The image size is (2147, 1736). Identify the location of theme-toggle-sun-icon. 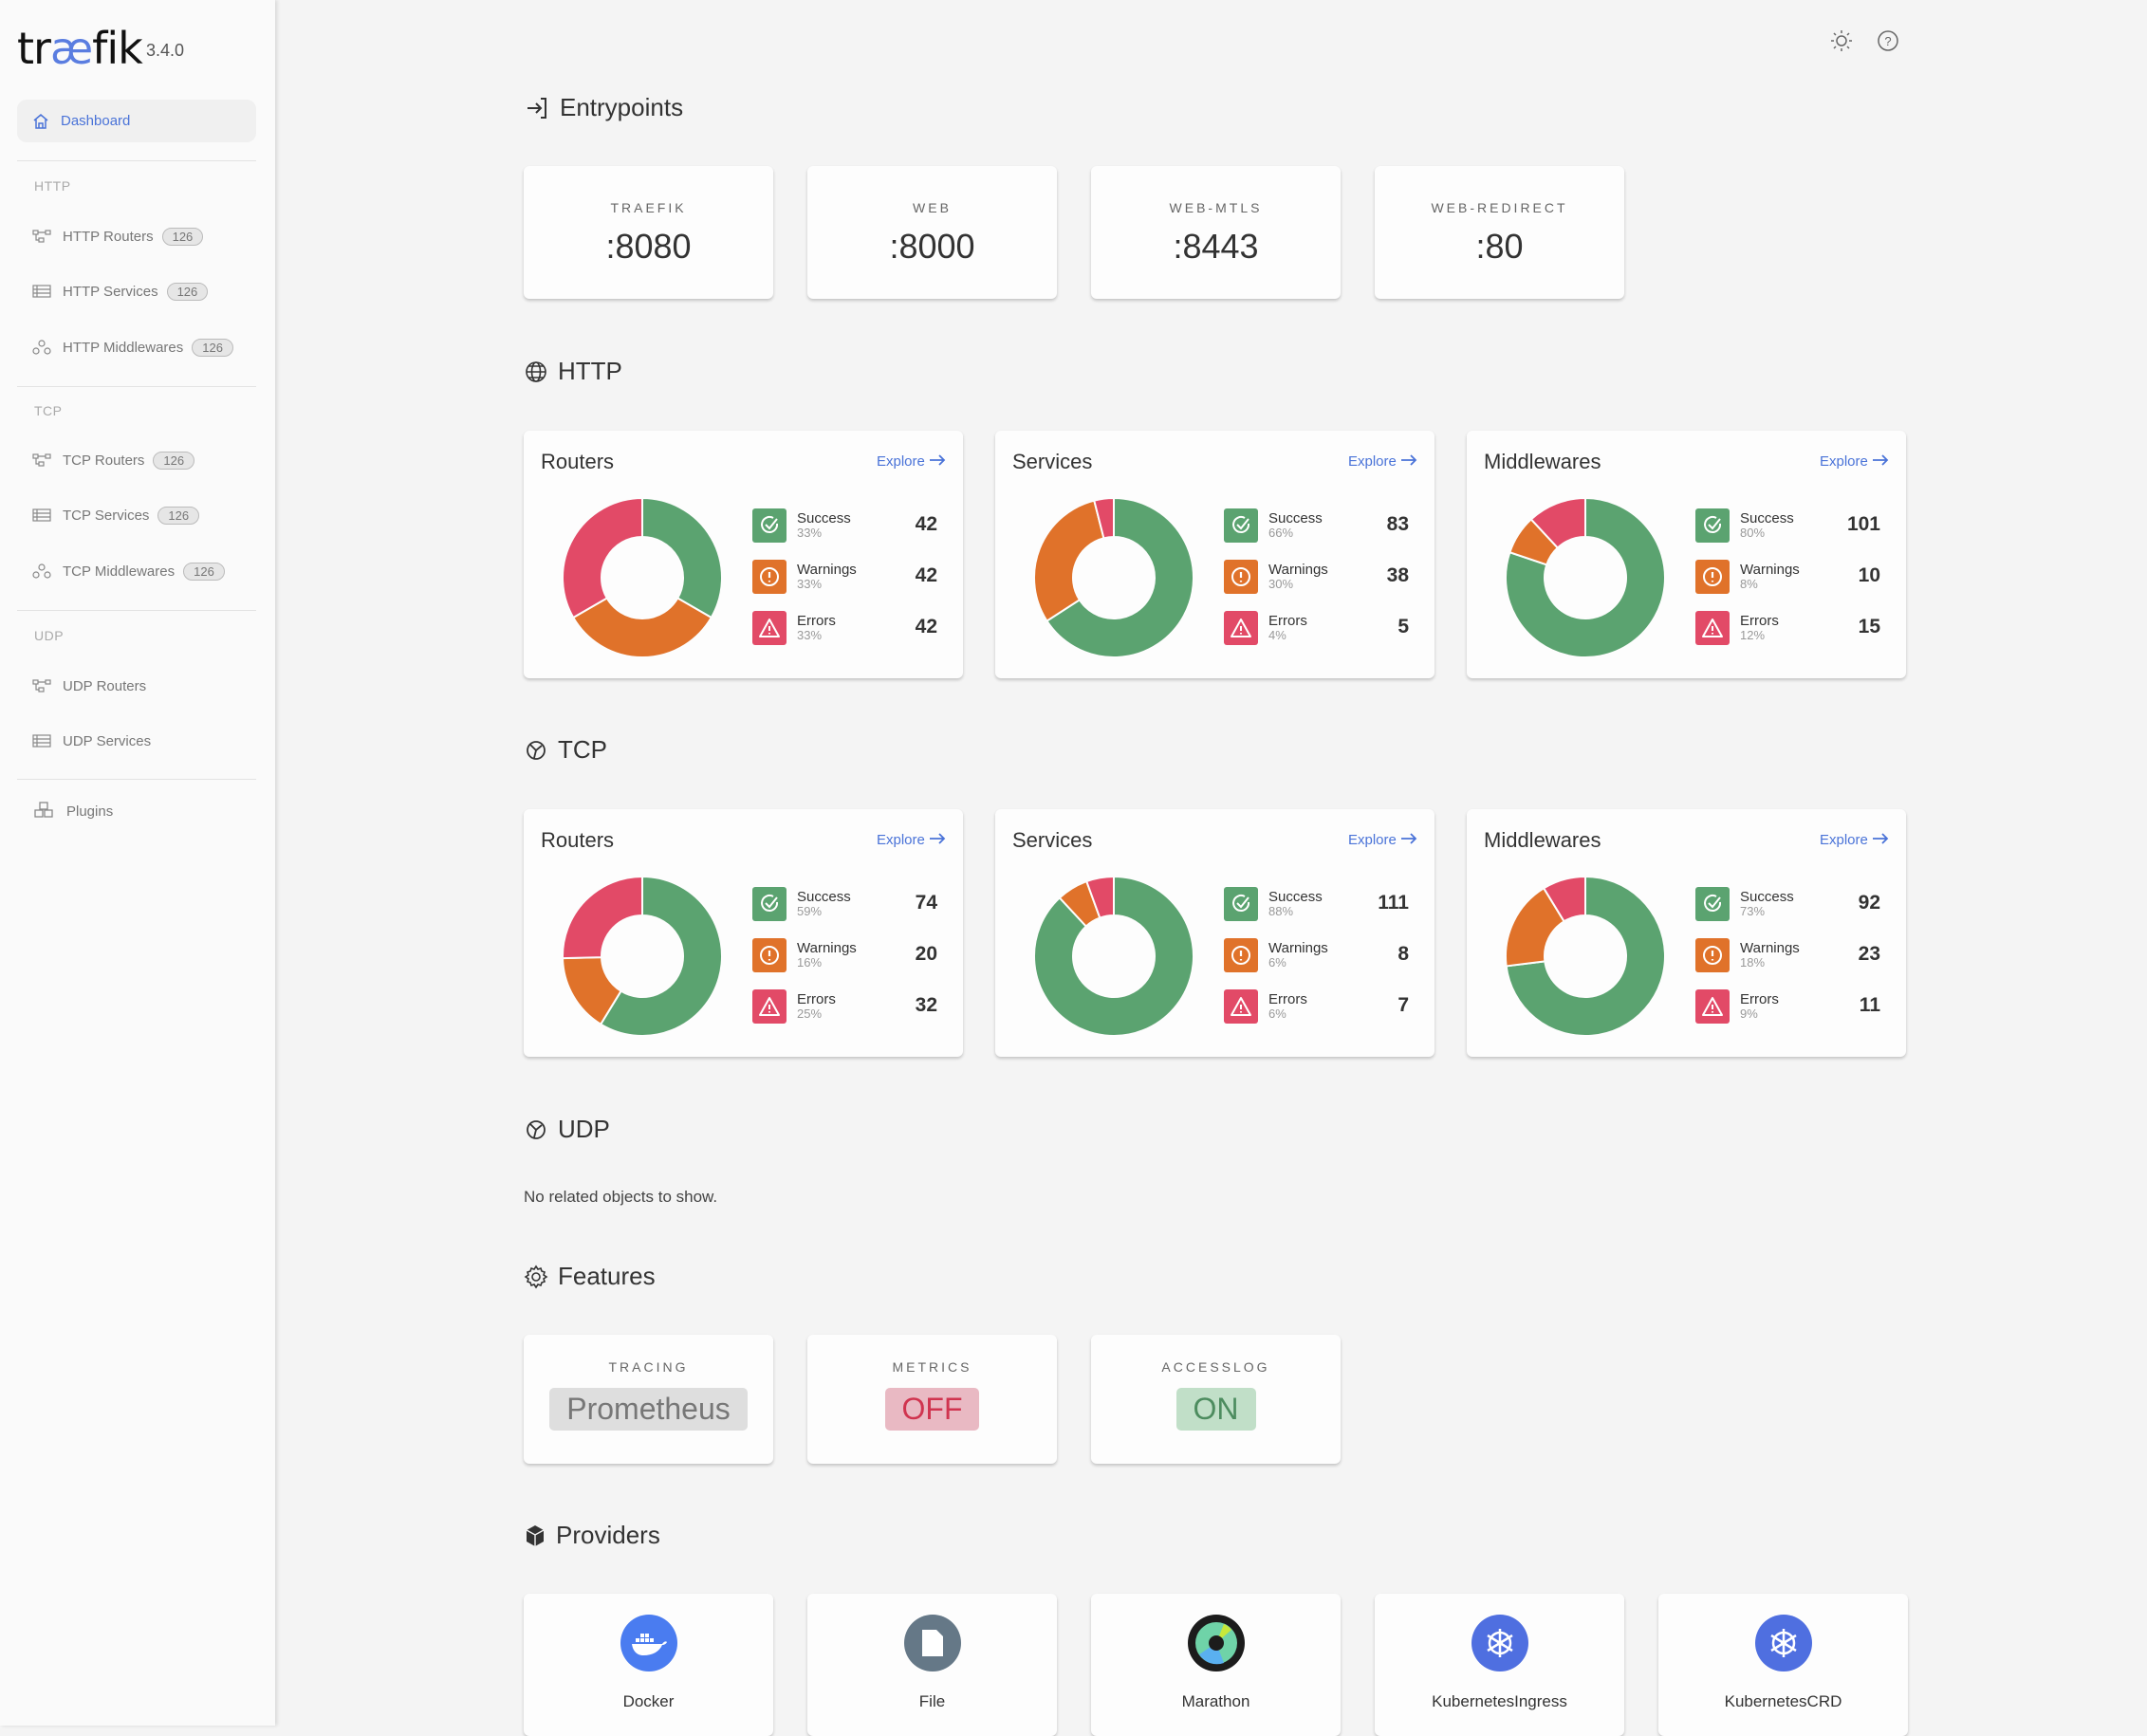
(1841, 40).